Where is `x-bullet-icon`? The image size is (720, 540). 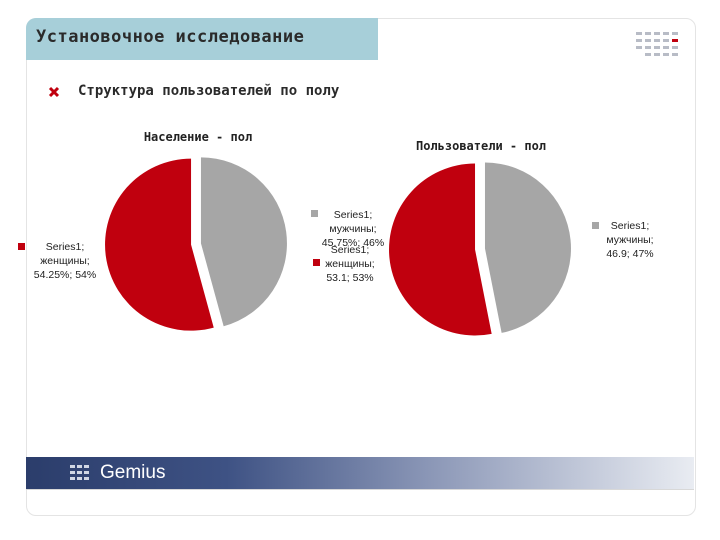
x-bullet-icon is located at coordinates (54, 92).